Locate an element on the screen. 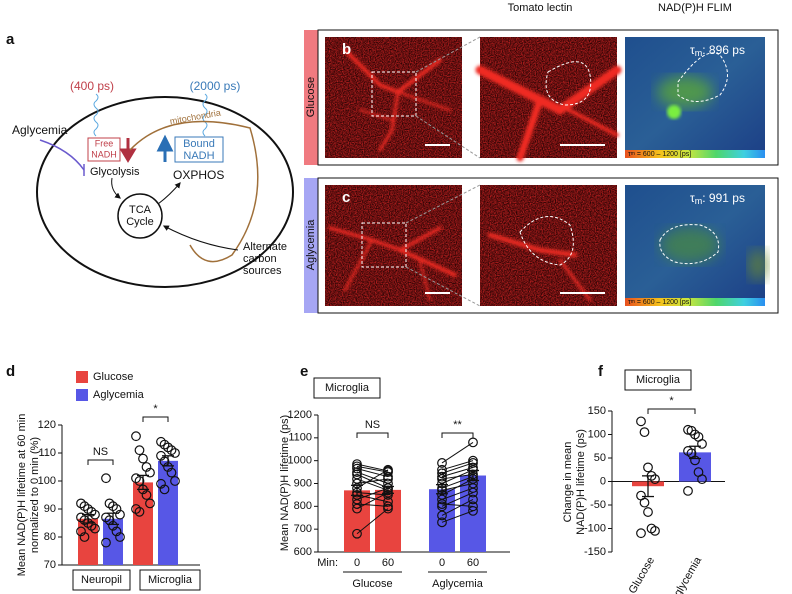  glycolysis: Glycolysis is located at coordinates (115, 172).